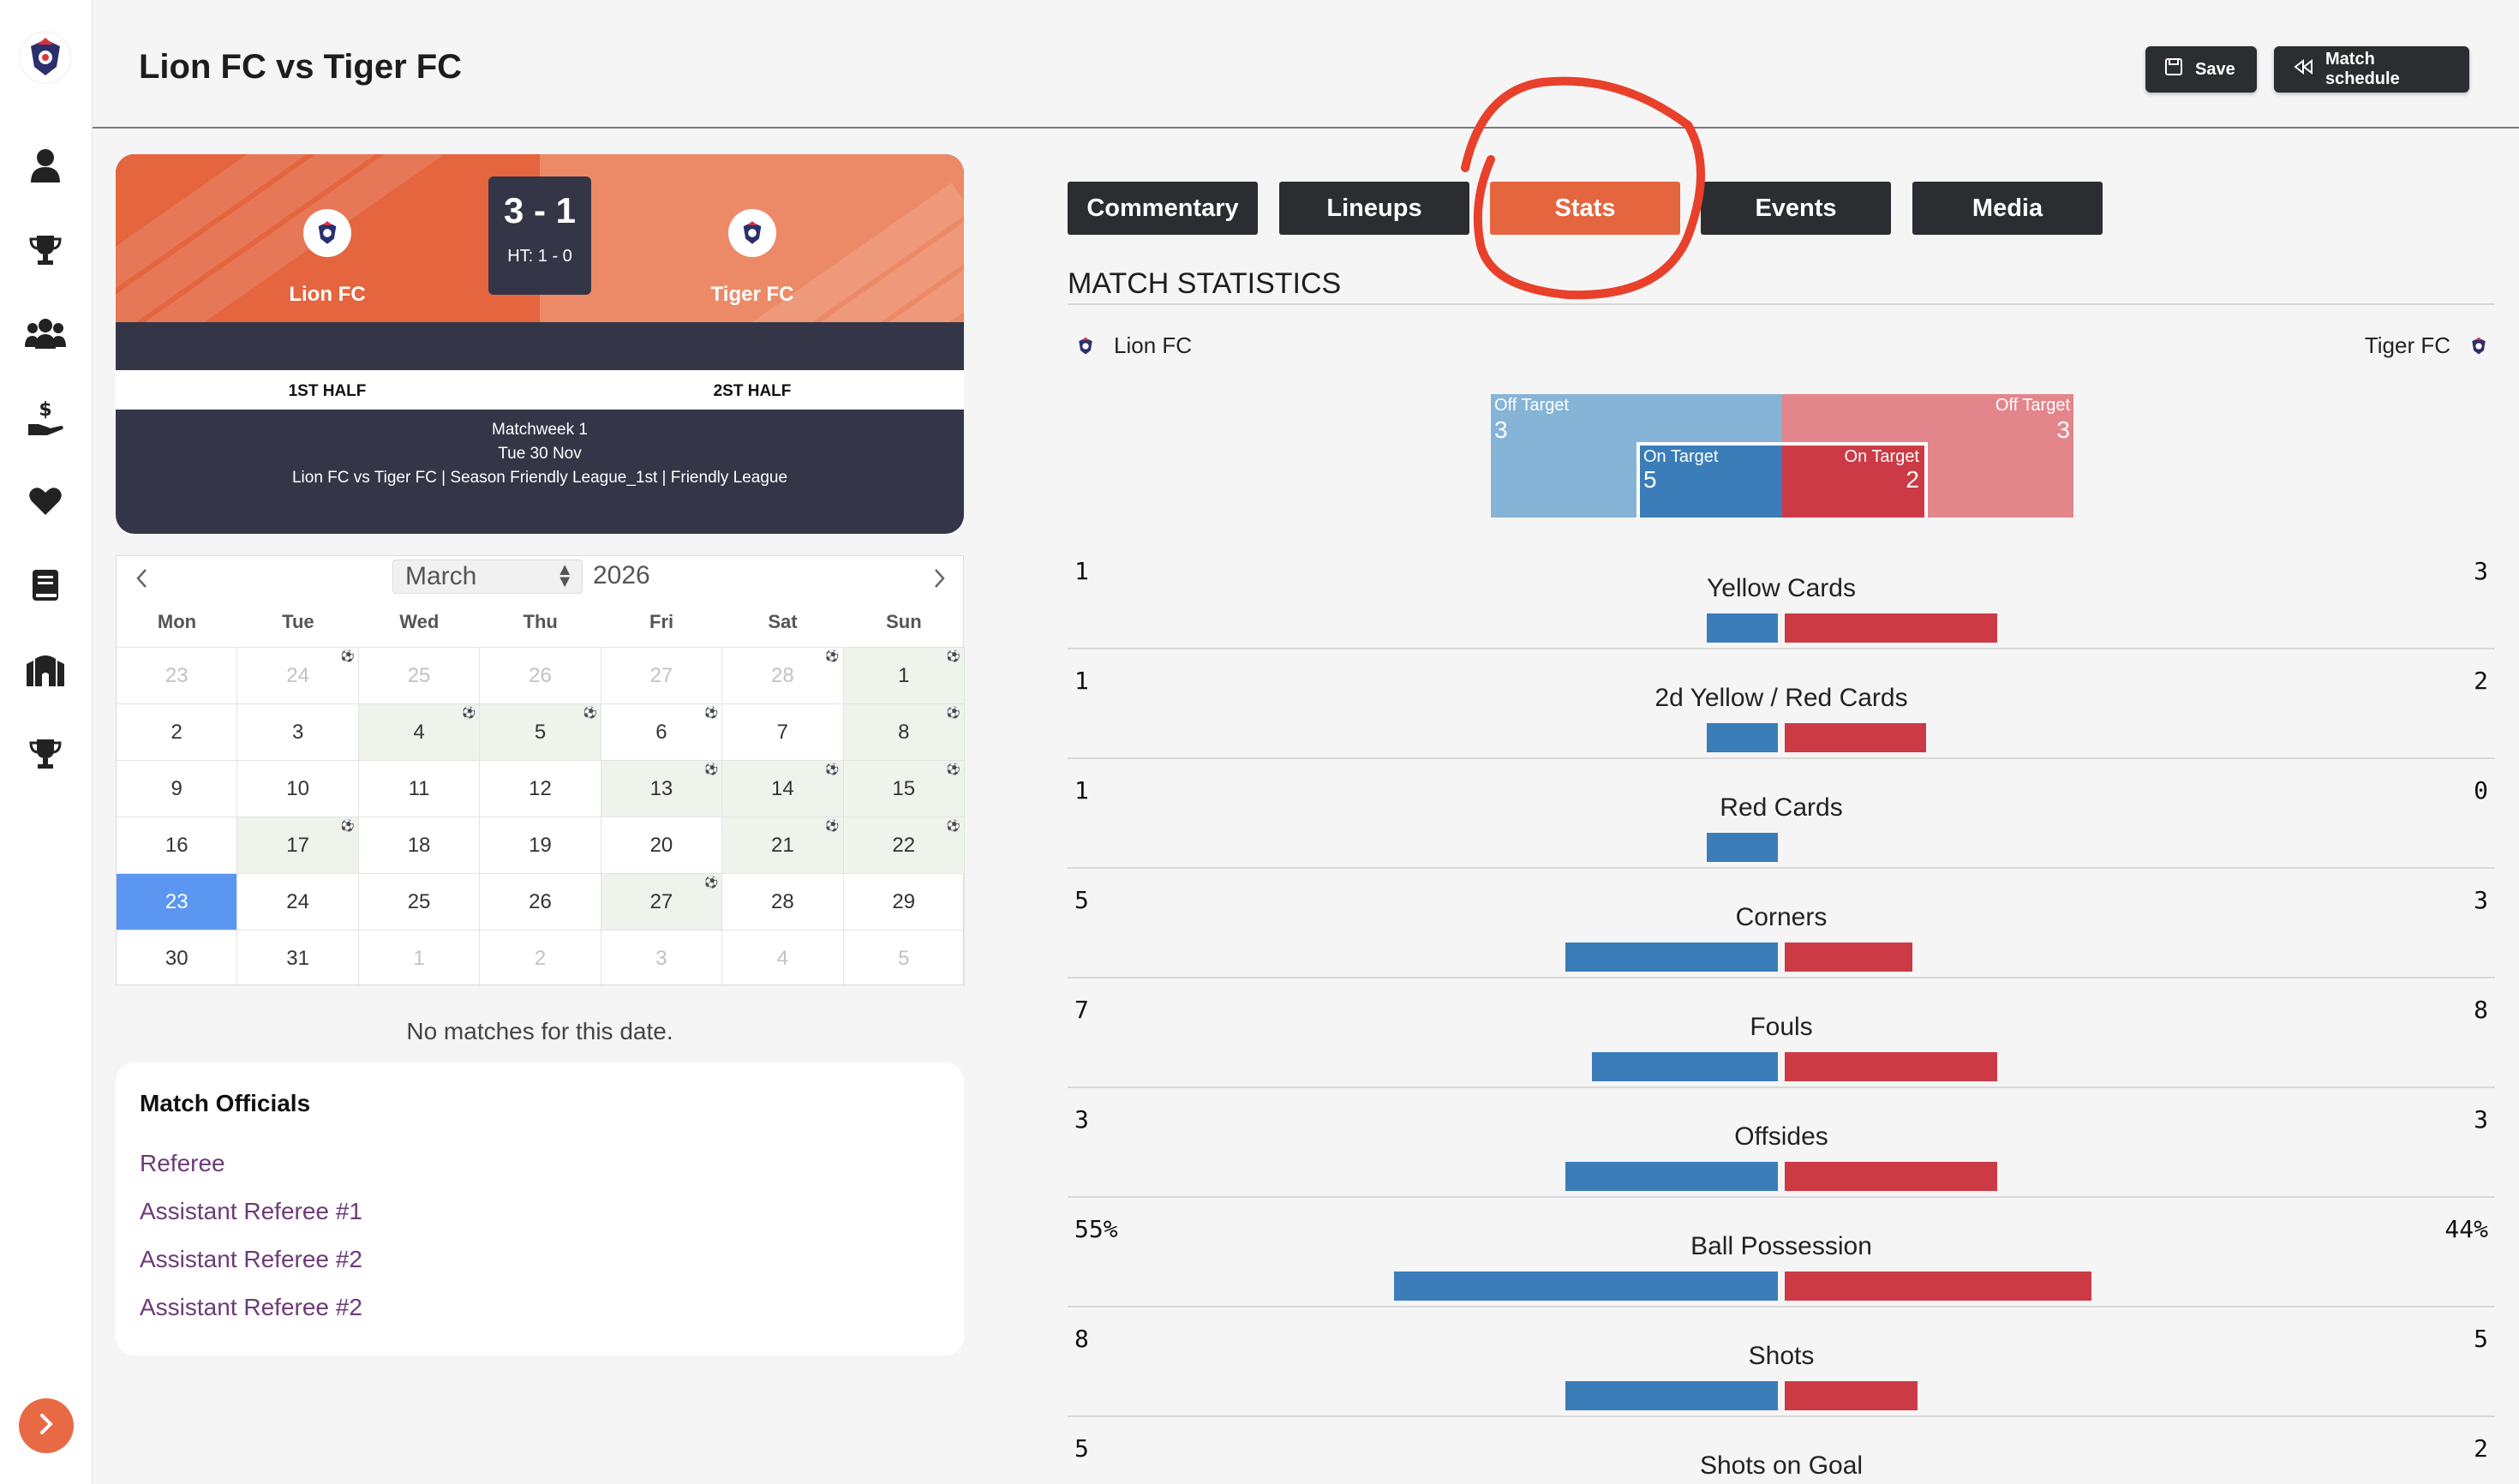 The height and width of the screenshot is (1484, 2519). Describe the element at coordinates (1781, 1450) in the screenshot. I see `stat-row-shots-on-goal: 5 2 Shots on Goal` at that location.